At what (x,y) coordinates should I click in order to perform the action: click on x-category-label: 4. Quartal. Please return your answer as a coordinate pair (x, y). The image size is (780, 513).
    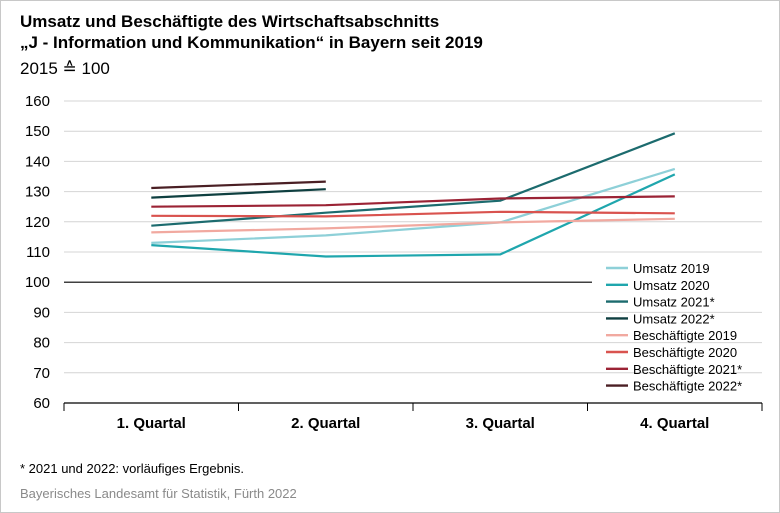
    Looking at the image, I should click on (674, 423).